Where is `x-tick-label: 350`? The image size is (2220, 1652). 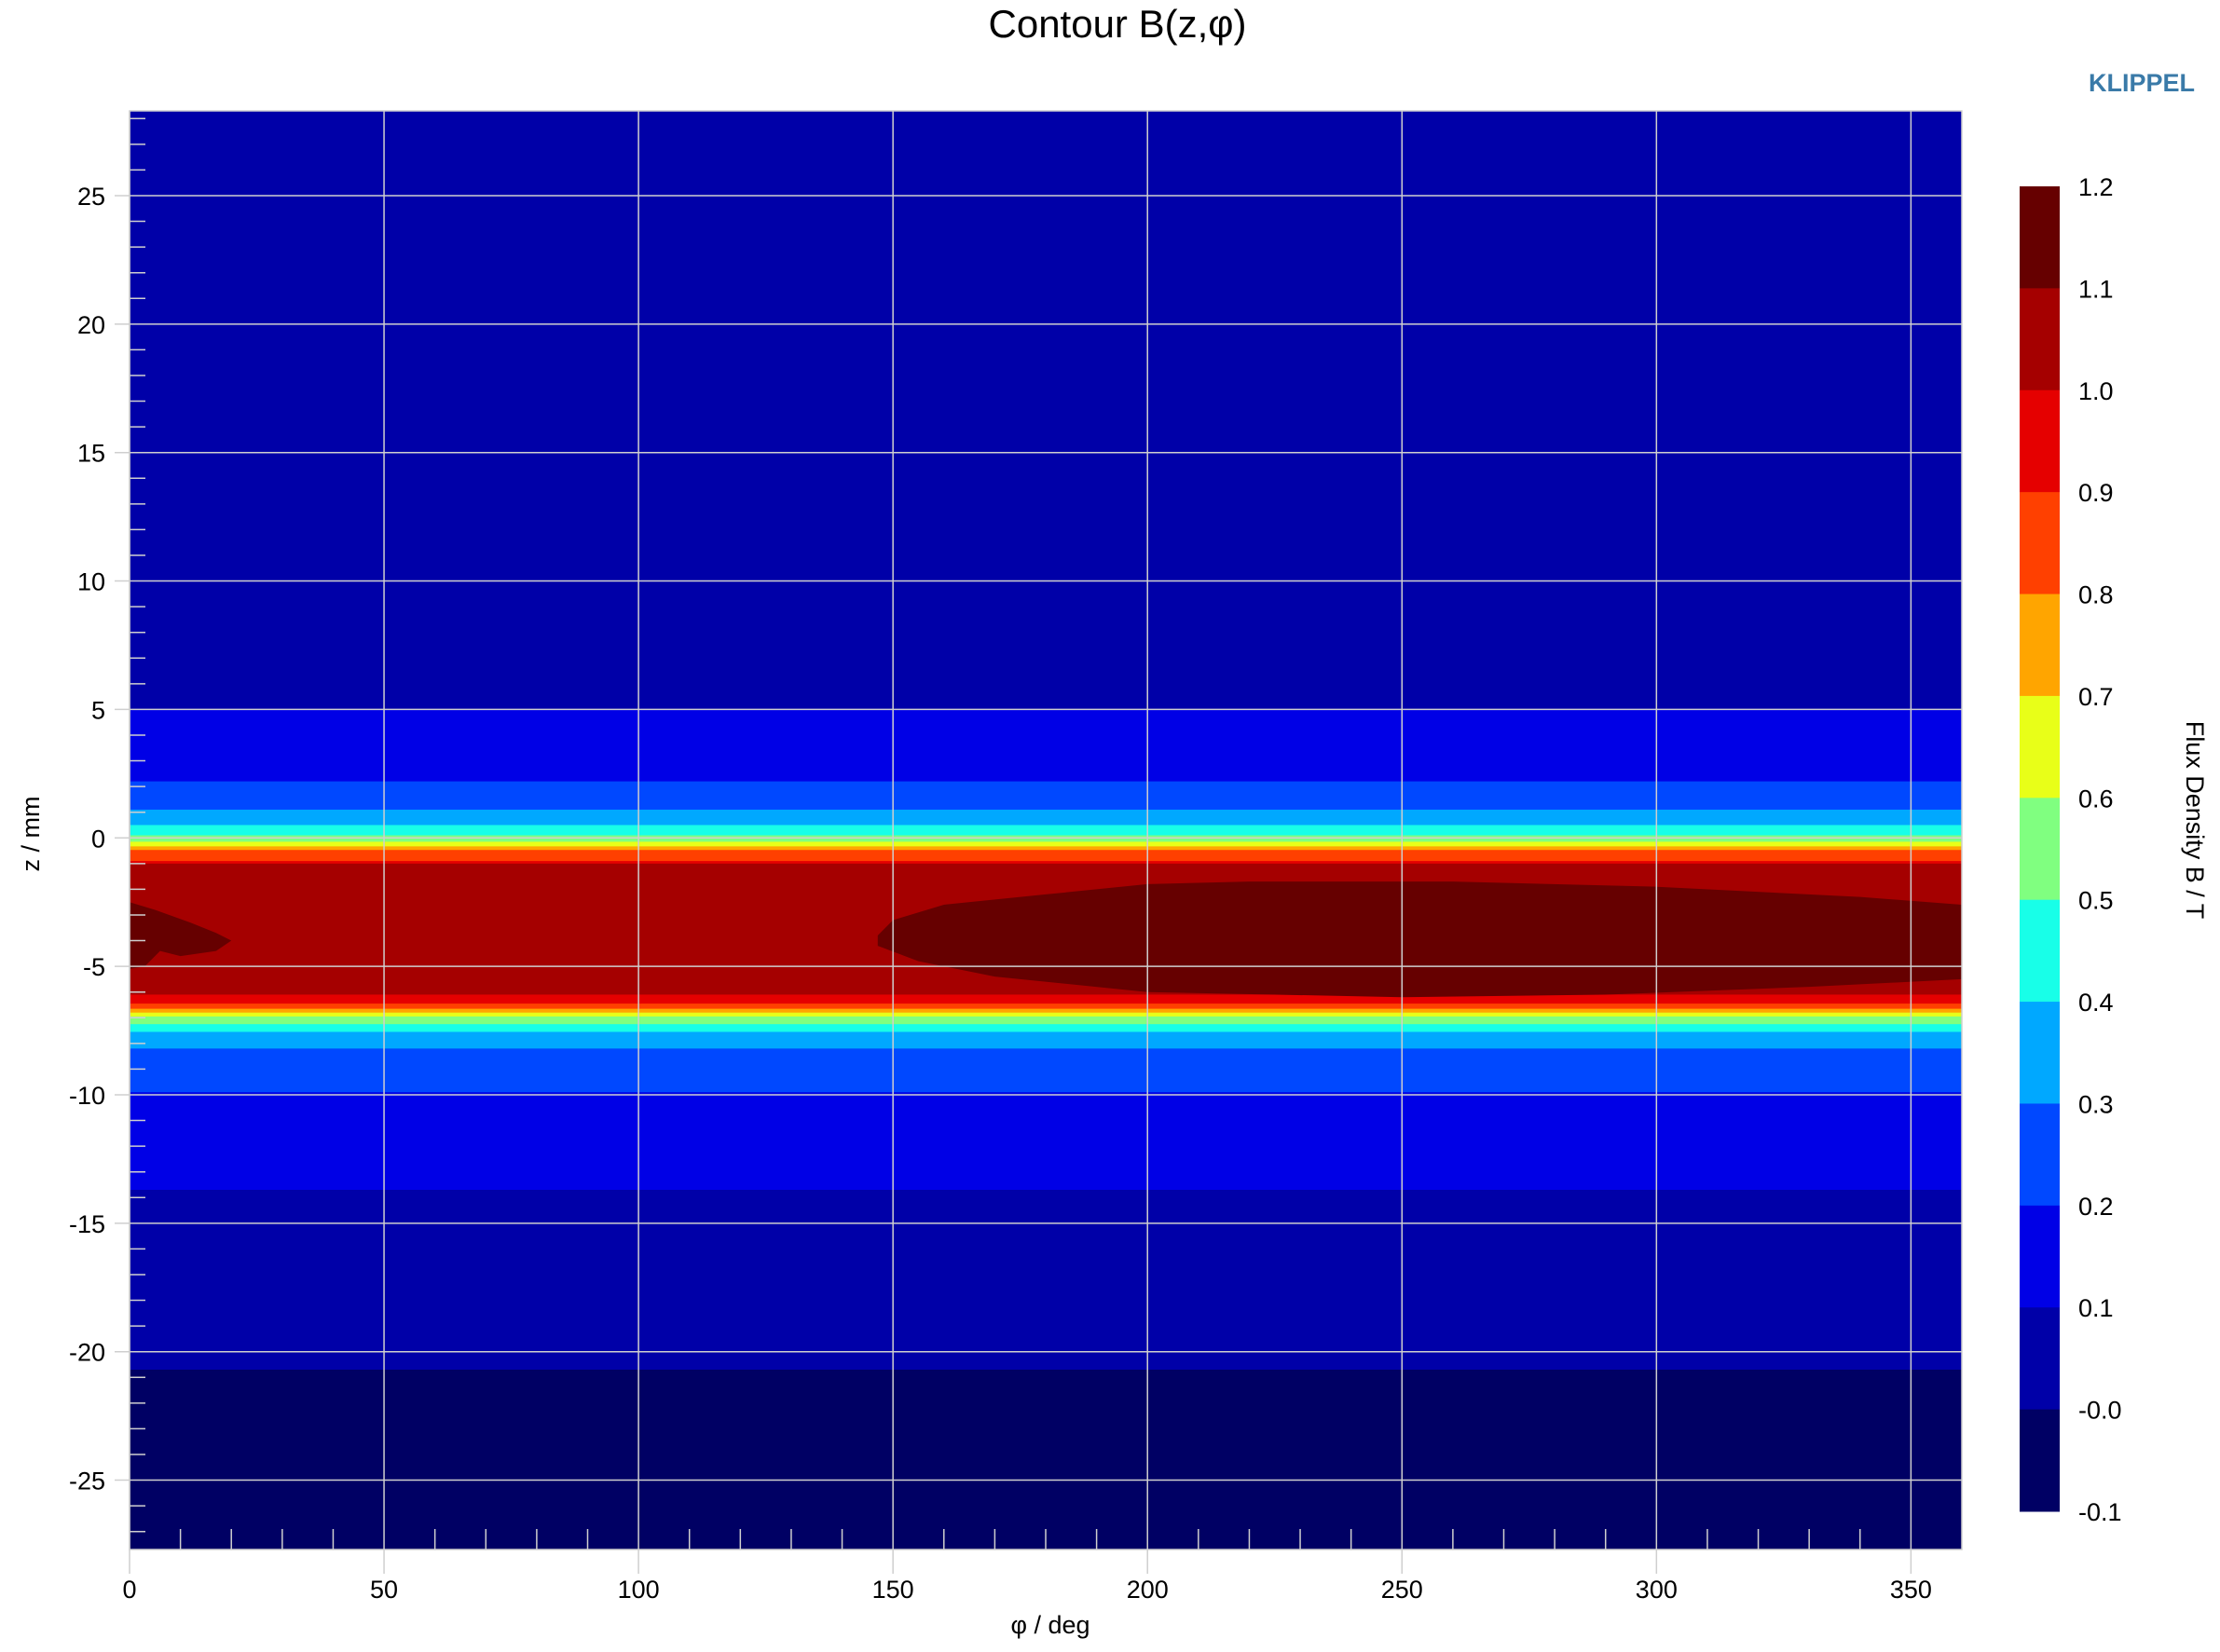 x-tick-label: 350 is located at coordinates (1911, 1590).